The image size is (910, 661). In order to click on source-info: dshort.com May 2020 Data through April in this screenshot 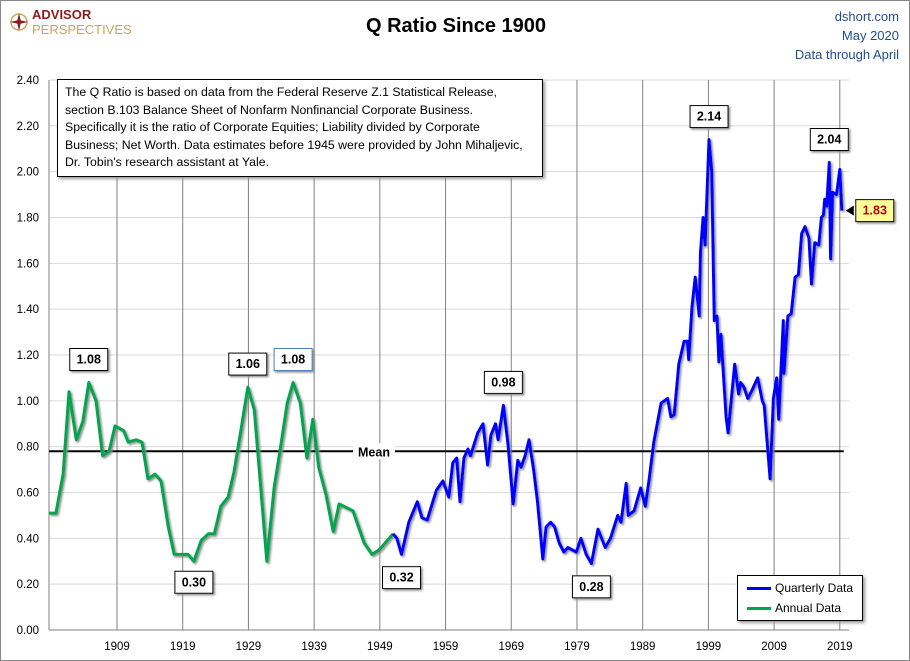, I will do `click(847, 35)`.